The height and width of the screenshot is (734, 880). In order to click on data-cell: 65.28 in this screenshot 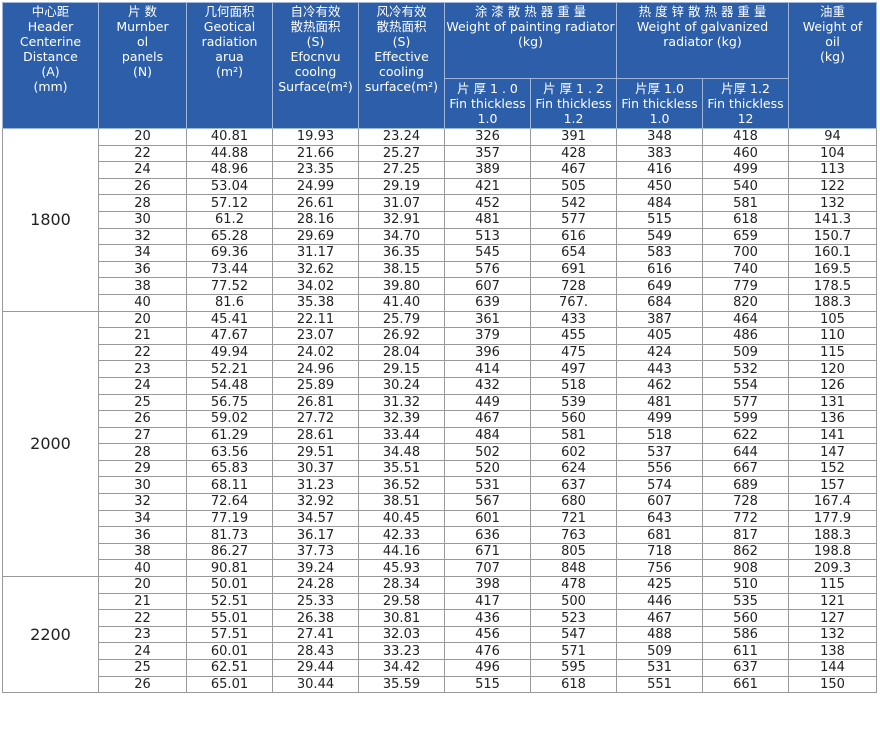, I will do `click(229, 236)`.